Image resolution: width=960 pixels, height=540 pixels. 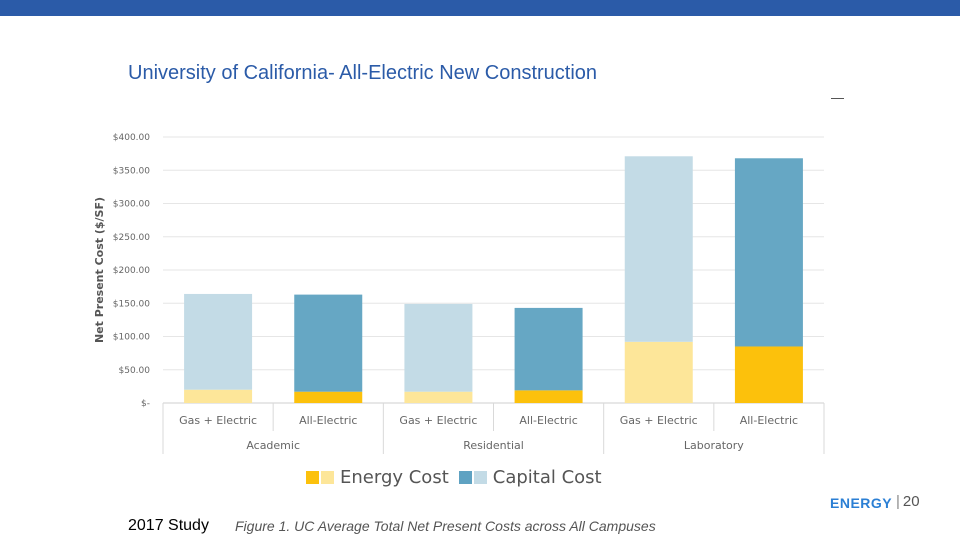 What do you see at coordinates (131, 171) in the screenshot?
I see `y-tick-label: $350.00` at bounding box center [131, 171].